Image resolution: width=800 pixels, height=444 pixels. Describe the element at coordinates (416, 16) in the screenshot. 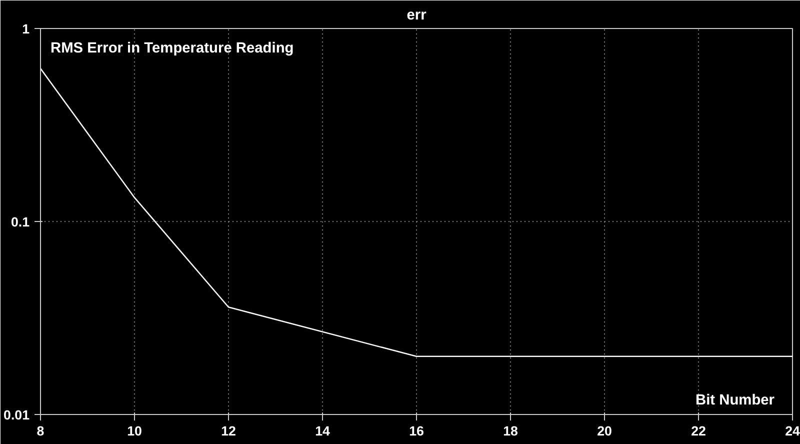

I see `chart-title: err` at that location.